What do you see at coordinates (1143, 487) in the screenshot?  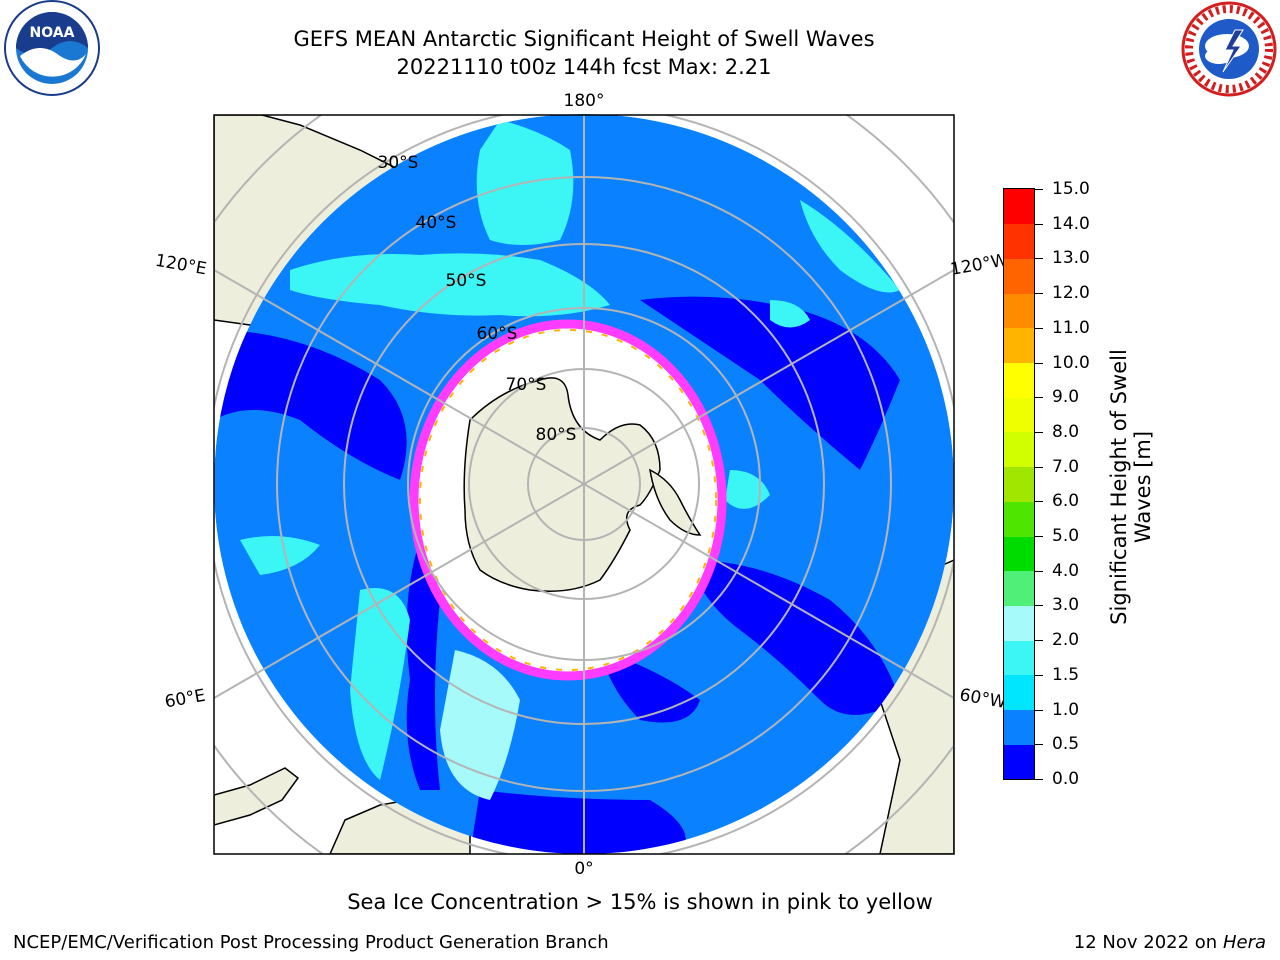 I see `colorbar-title-line2: Waves [m]` at bounding box center [1143, 487].